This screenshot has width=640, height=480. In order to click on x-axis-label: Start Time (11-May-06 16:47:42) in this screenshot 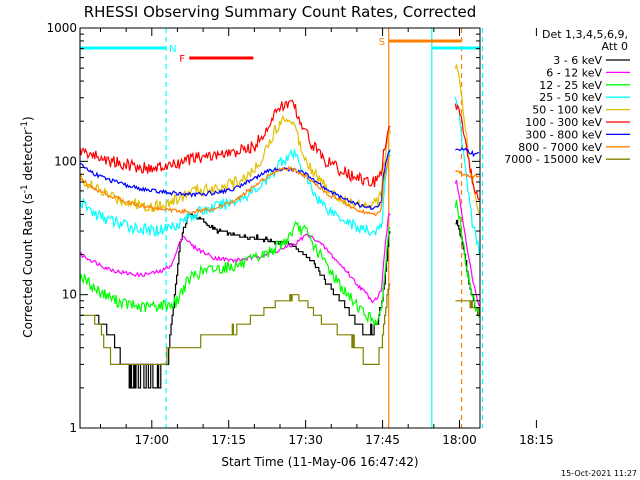, I will do `click(319, 462)`.